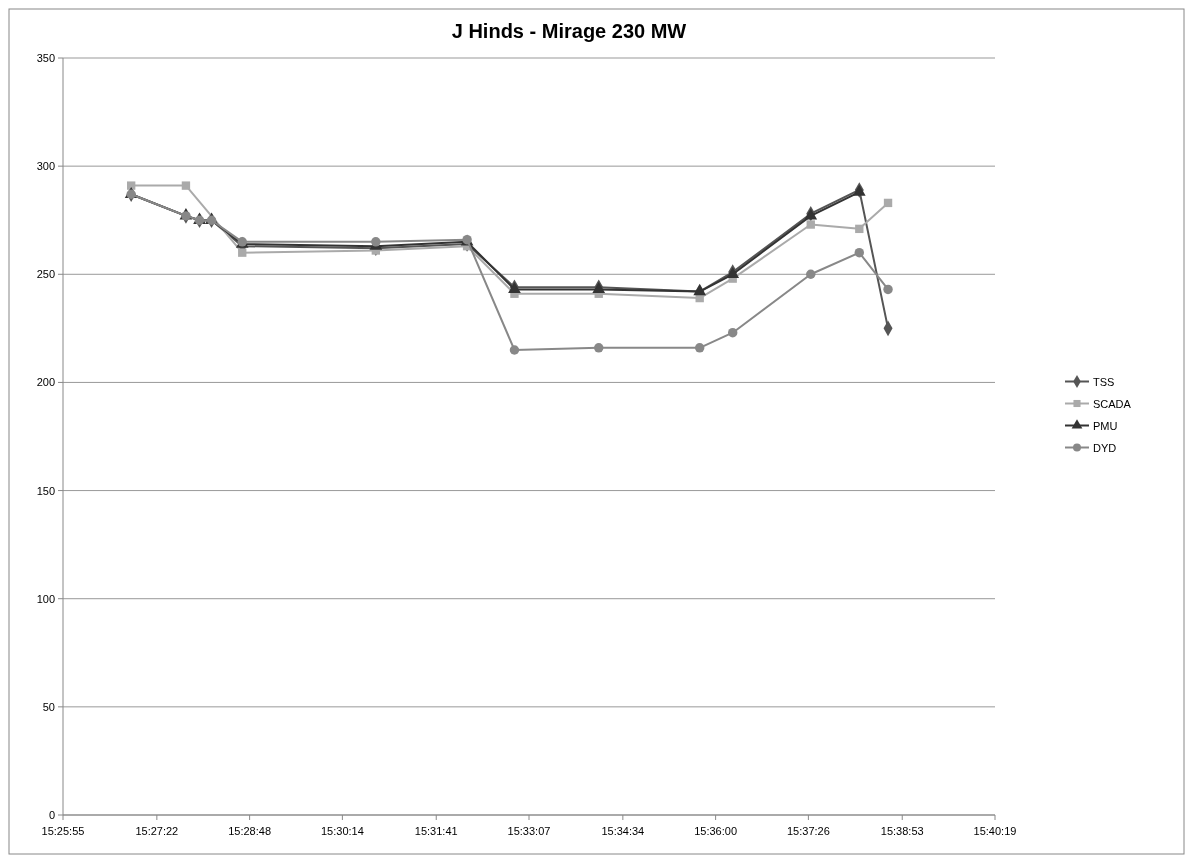  I want to click on legend-label: DYD, so click(1105, 447).